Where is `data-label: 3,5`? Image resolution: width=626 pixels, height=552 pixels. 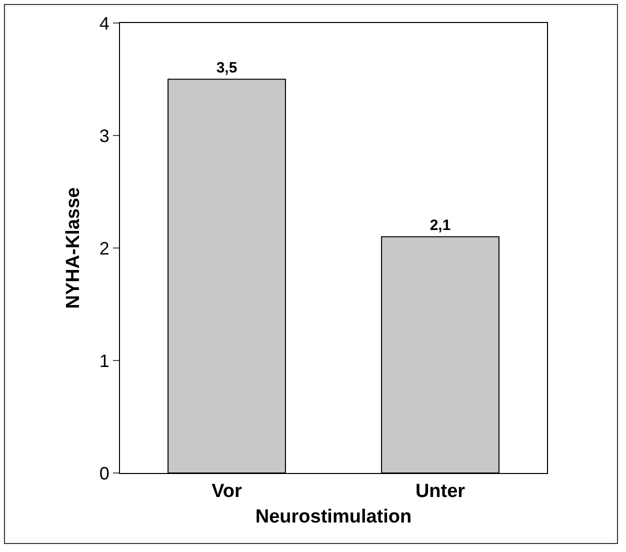 data-label: 3,5 is located at coordinates (227, 67).